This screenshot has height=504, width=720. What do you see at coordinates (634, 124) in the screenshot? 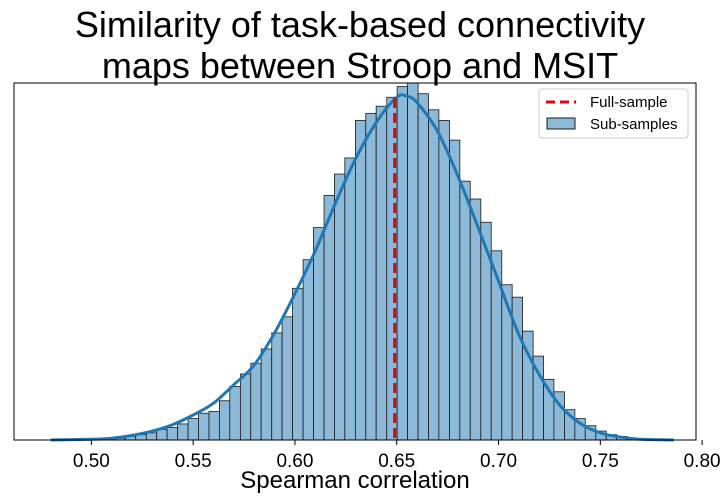
I see `legend-sub-samples-label: Sub-samples` at bounding box center [634, 124].